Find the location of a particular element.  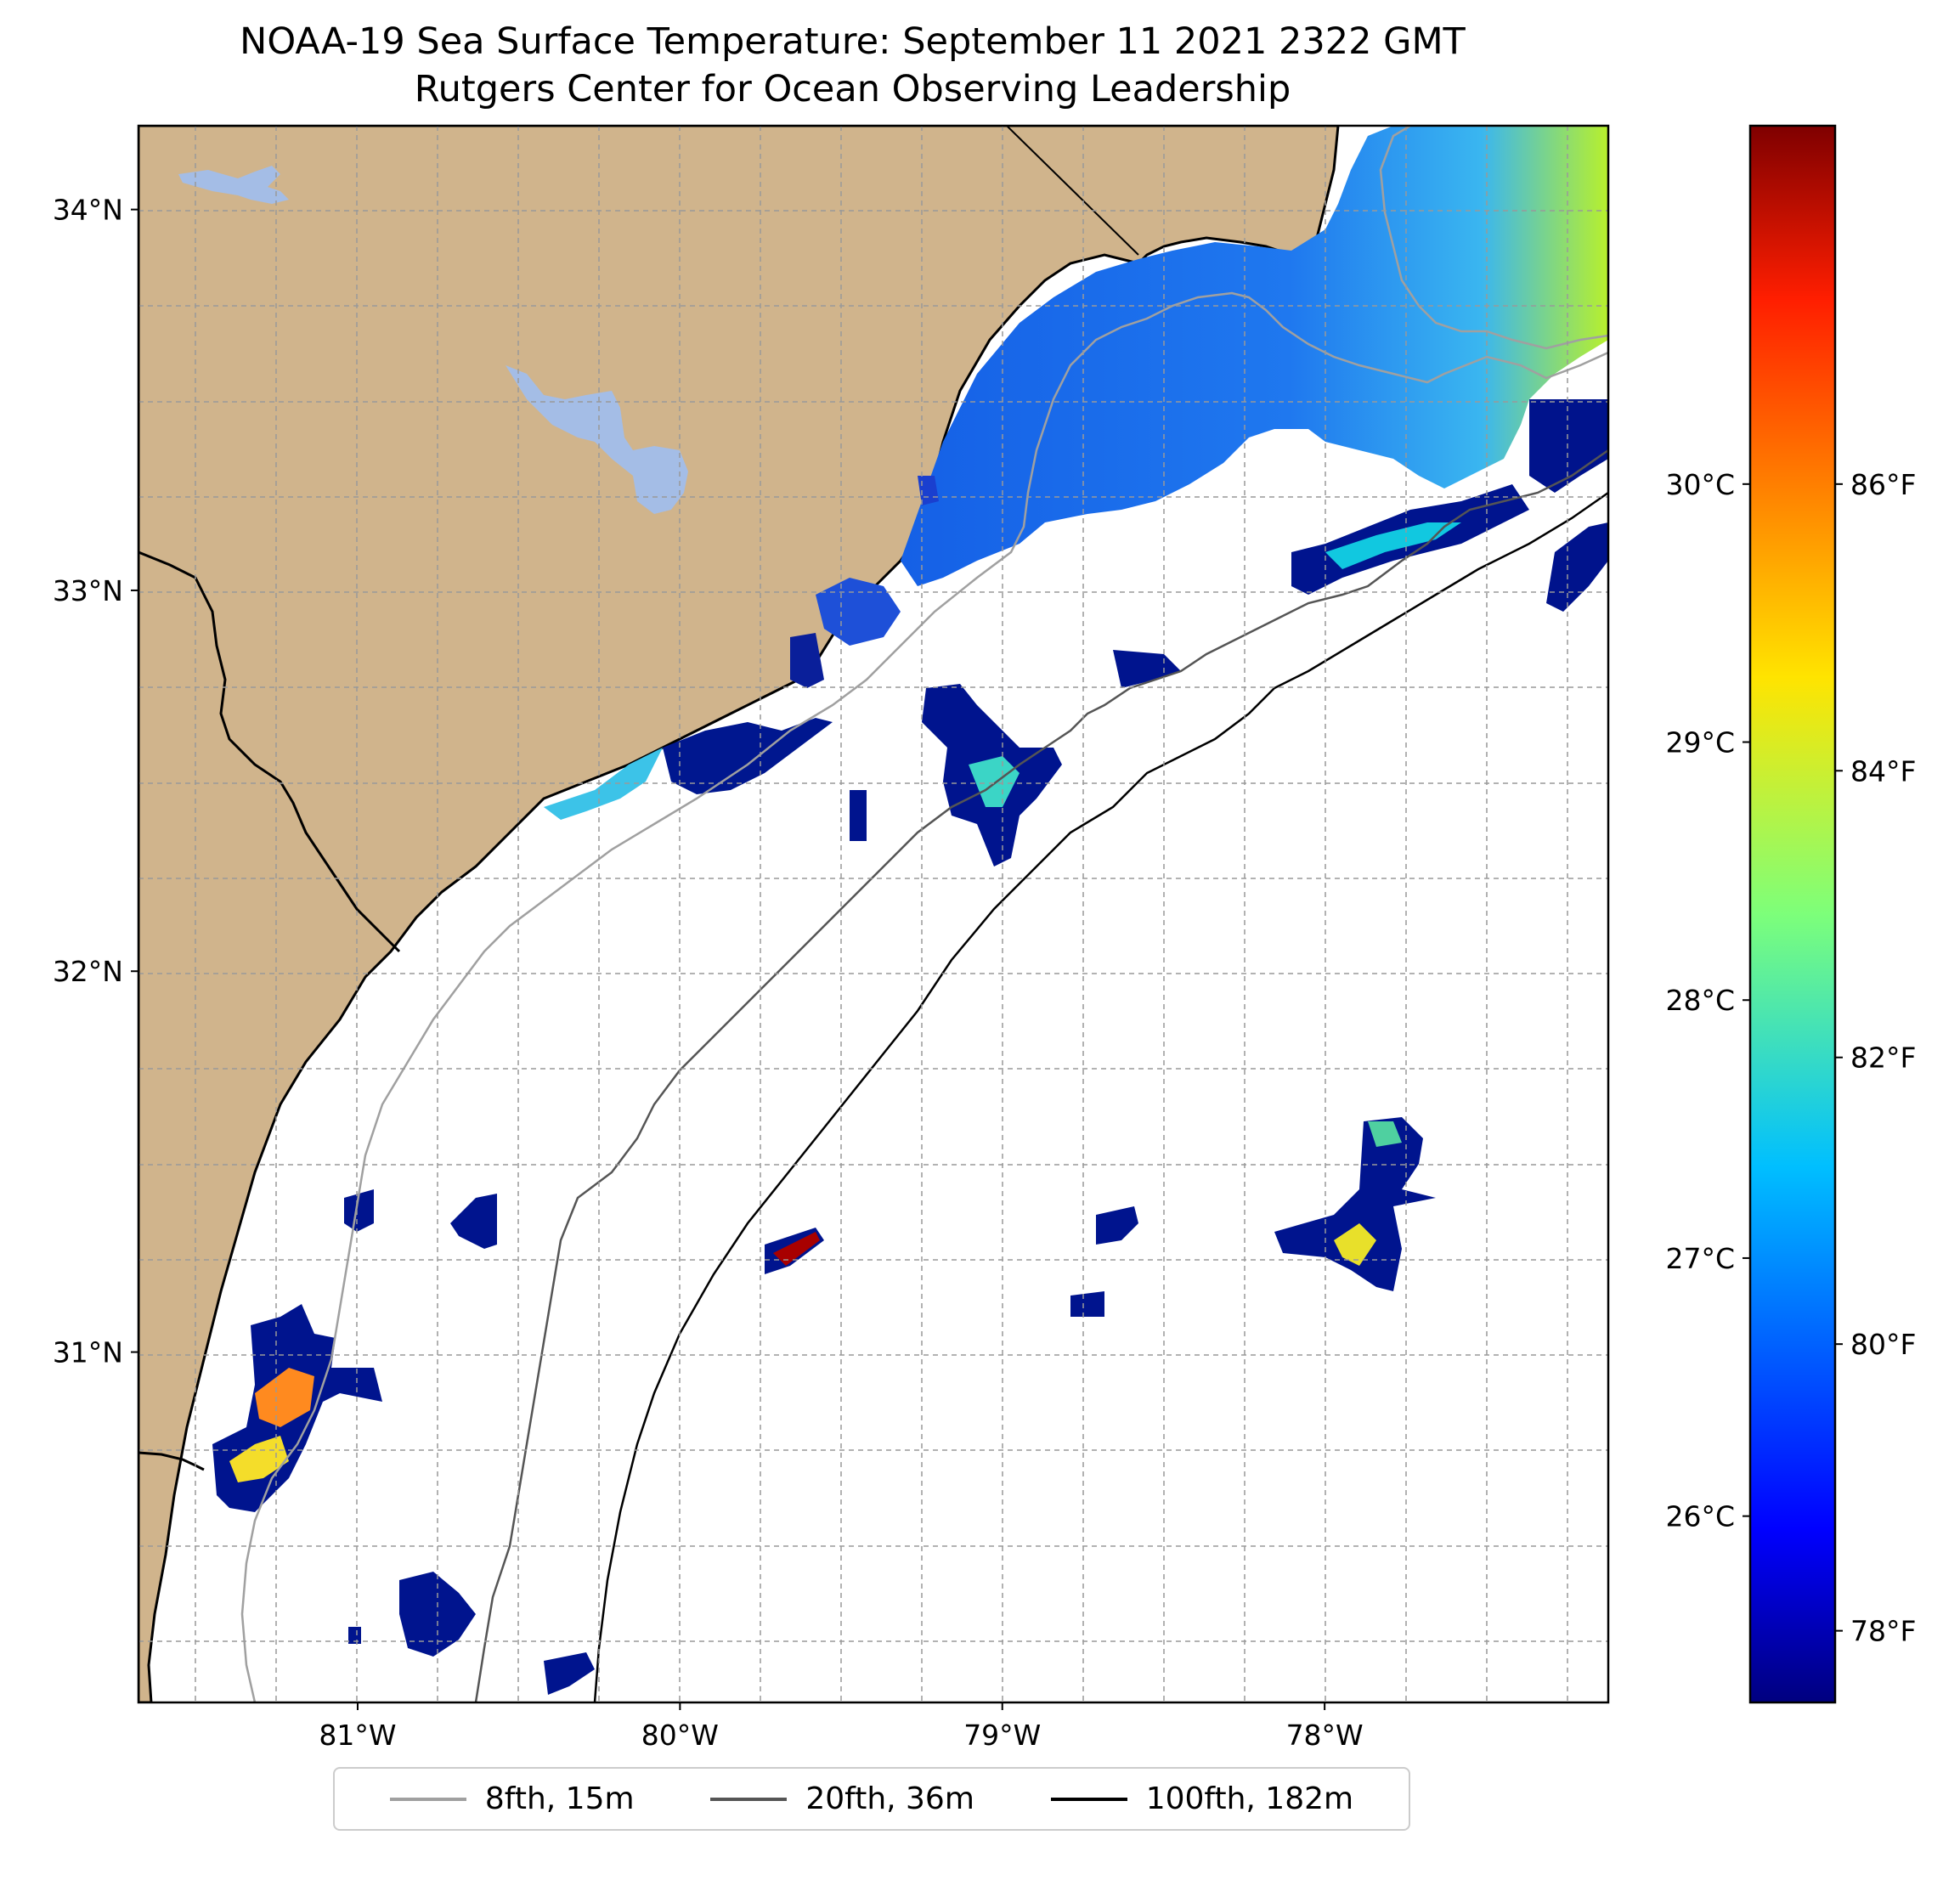

colorbar-fahrenheit-label: 78°F is located at coordinates (1883, 1631).